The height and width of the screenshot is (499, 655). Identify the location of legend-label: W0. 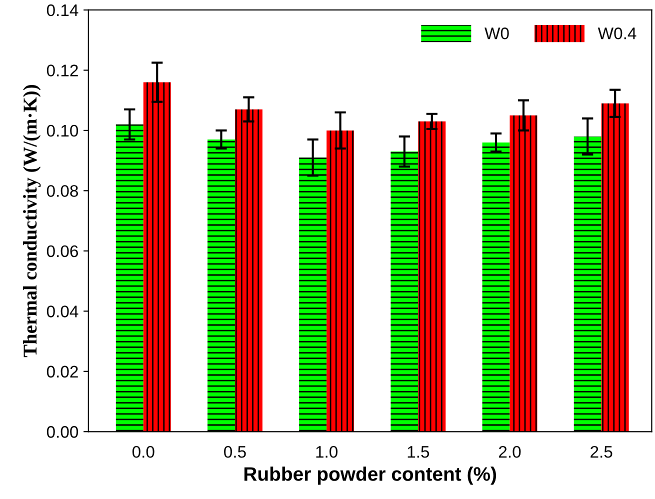
(496, 34).